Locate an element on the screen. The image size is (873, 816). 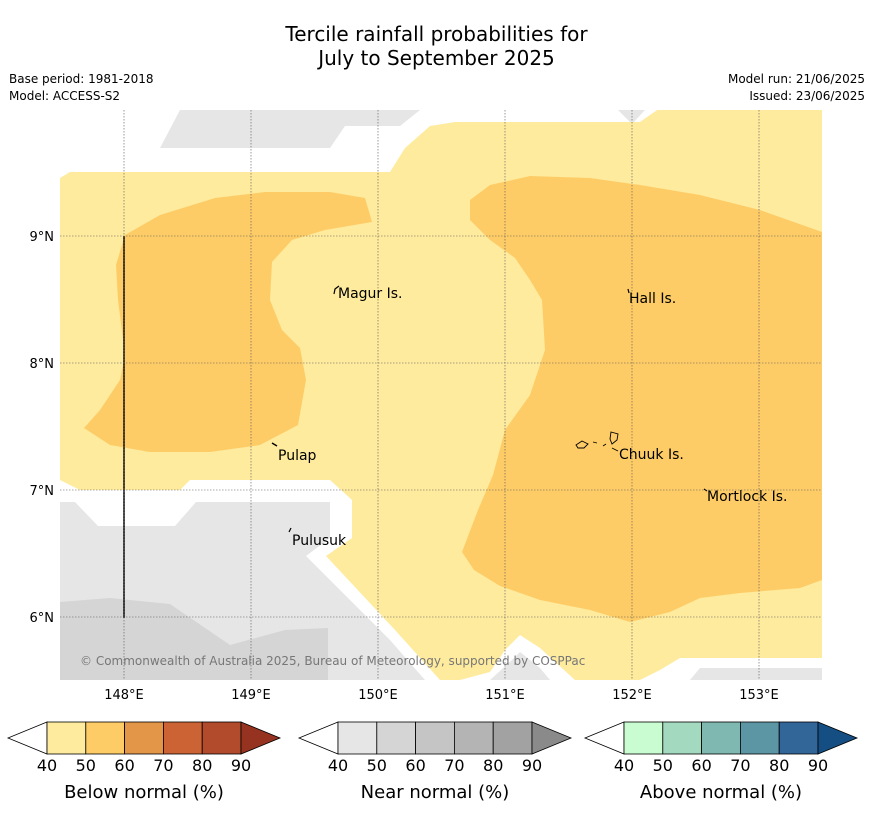
near-normal-40-region-bottom-right is located at coordinates (756, 674).